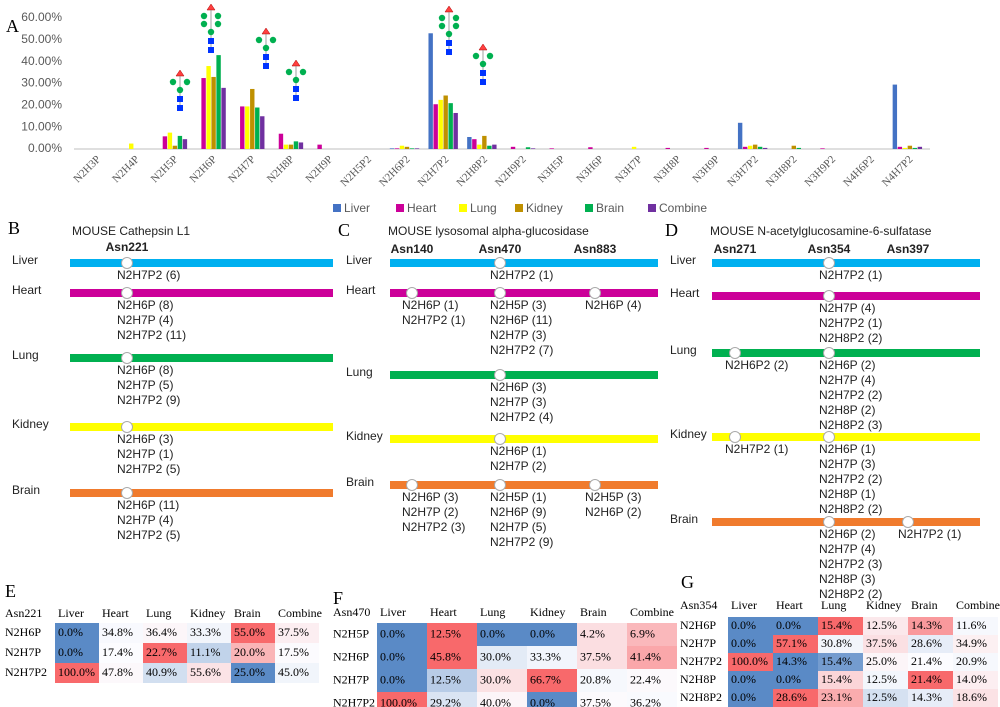 The height and width of the screenshot is (707, 1000). Describe the element at coordinates (495, 701) in the screenshot. I see `cell-value: 40.0%` at that location.